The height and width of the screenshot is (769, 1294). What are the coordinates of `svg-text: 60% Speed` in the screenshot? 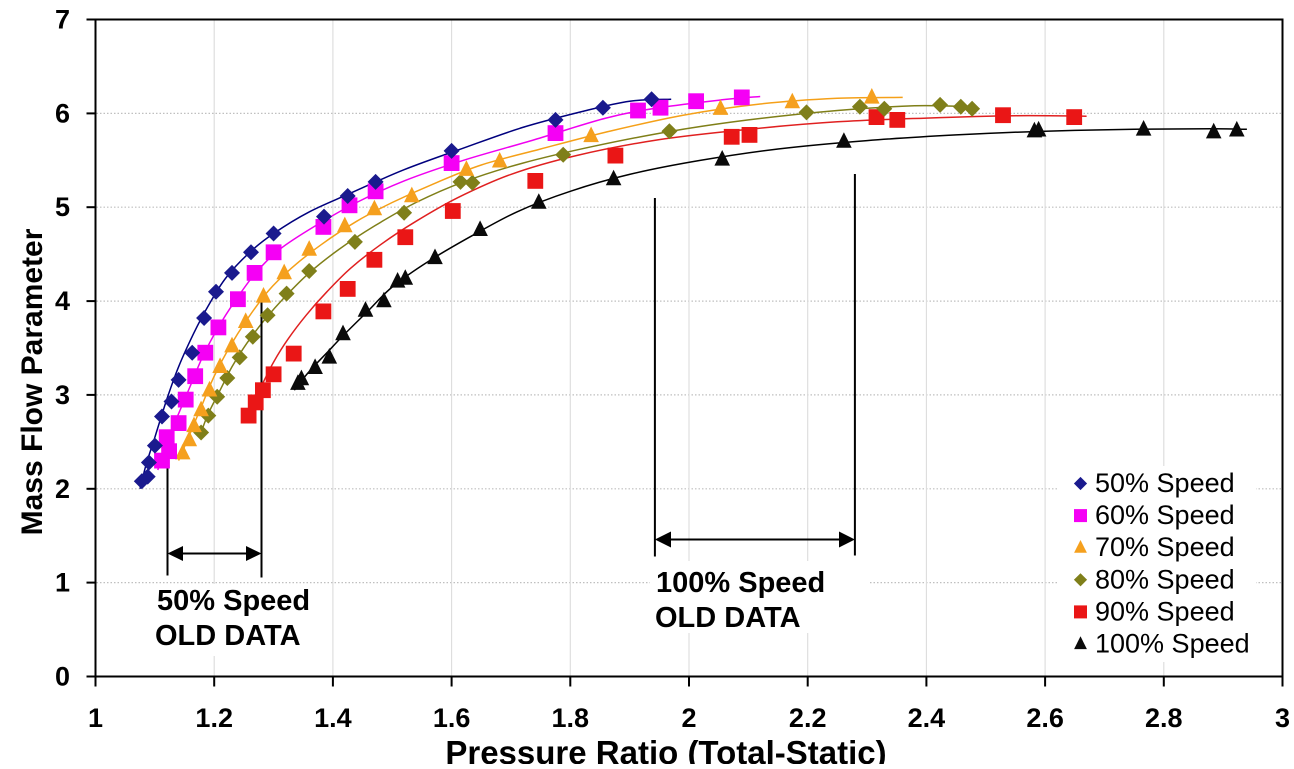 It's located at (1165, 515).